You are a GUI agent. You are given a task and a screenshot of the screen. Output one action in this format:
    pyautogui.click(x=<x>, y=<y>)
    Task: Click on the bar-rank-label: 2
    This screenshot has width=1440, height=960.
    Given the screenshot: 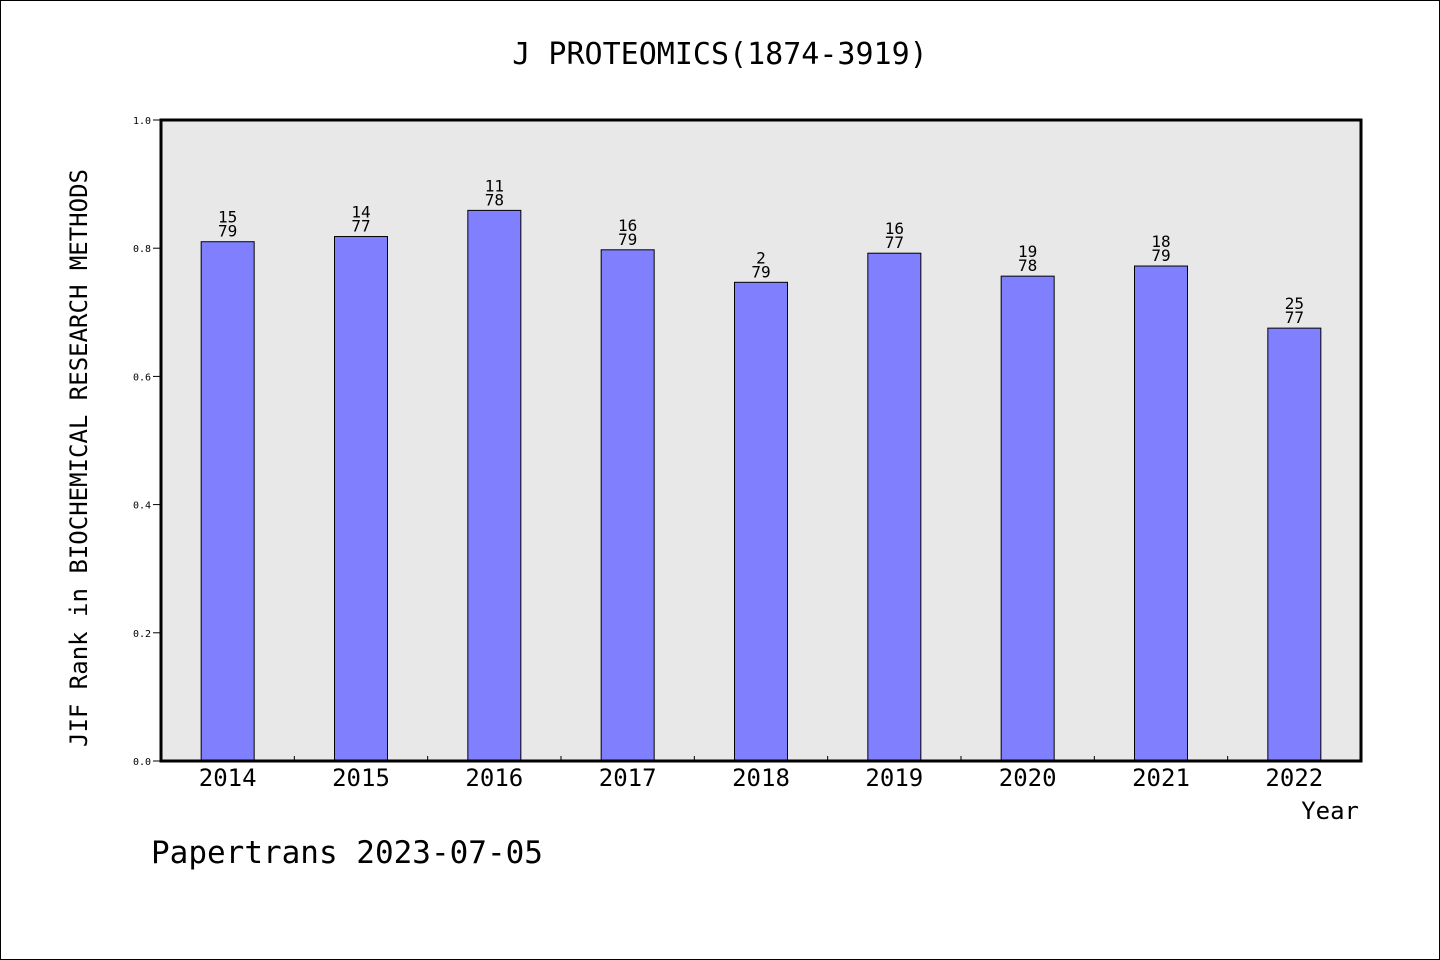 What is the action you would take?
    pyautogui.click(x=761, y=257)
    